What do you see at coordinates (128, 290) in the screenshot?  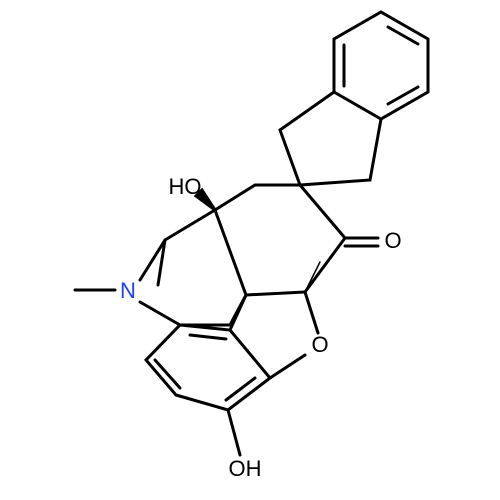 I see `atom-label: N` at bounding box center [128, 290].